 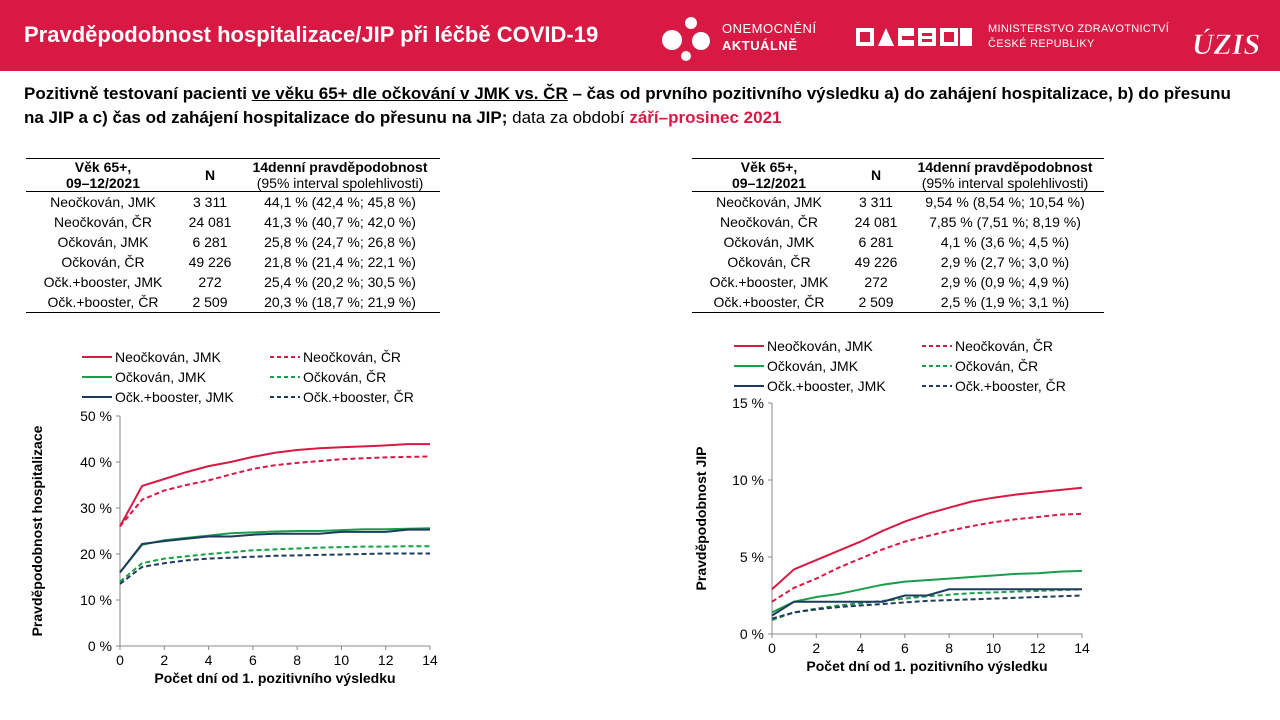 I want to click on cell-group: Očkován, JMK, so click(x=103, y=242).